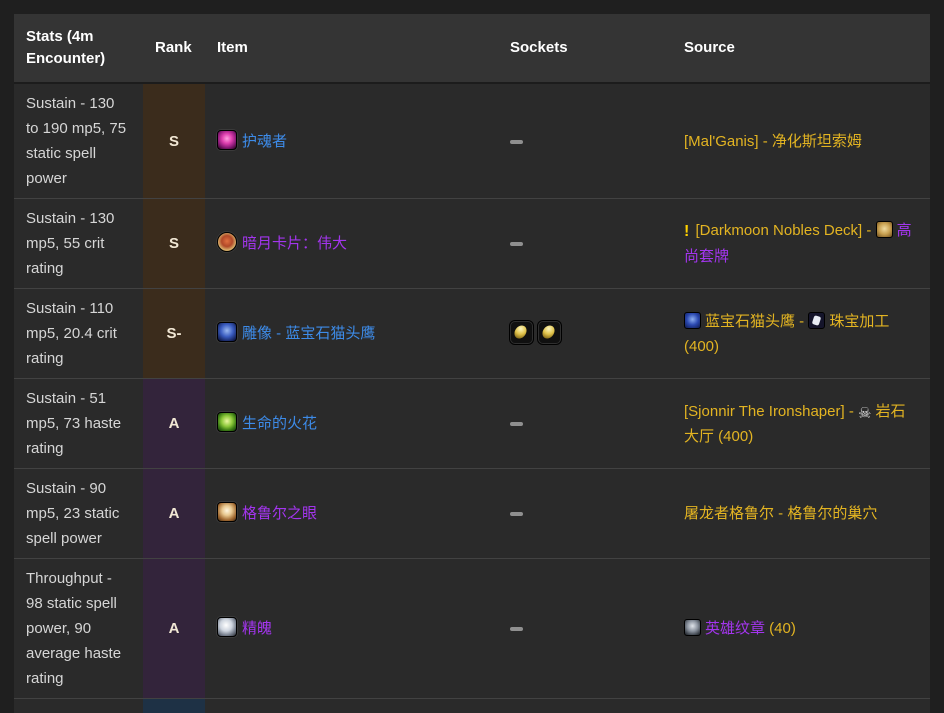 The image size is (944, 713). I want to click on item-link: 生命的火花, so click(279, 423).